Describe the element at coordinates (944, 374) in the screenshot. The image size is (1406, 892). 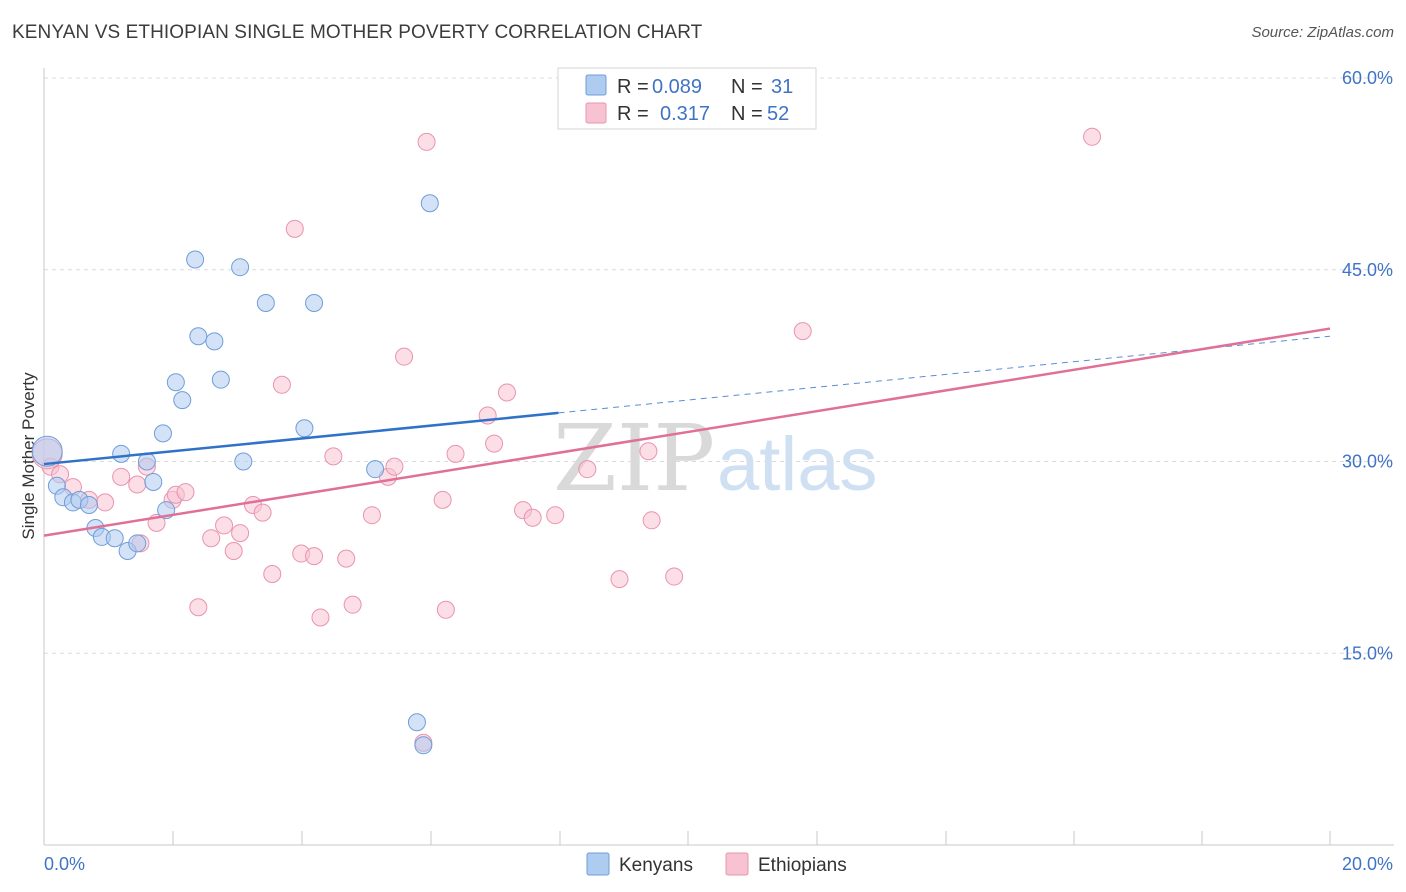
I see `kenyan-trend-extension` at that location.